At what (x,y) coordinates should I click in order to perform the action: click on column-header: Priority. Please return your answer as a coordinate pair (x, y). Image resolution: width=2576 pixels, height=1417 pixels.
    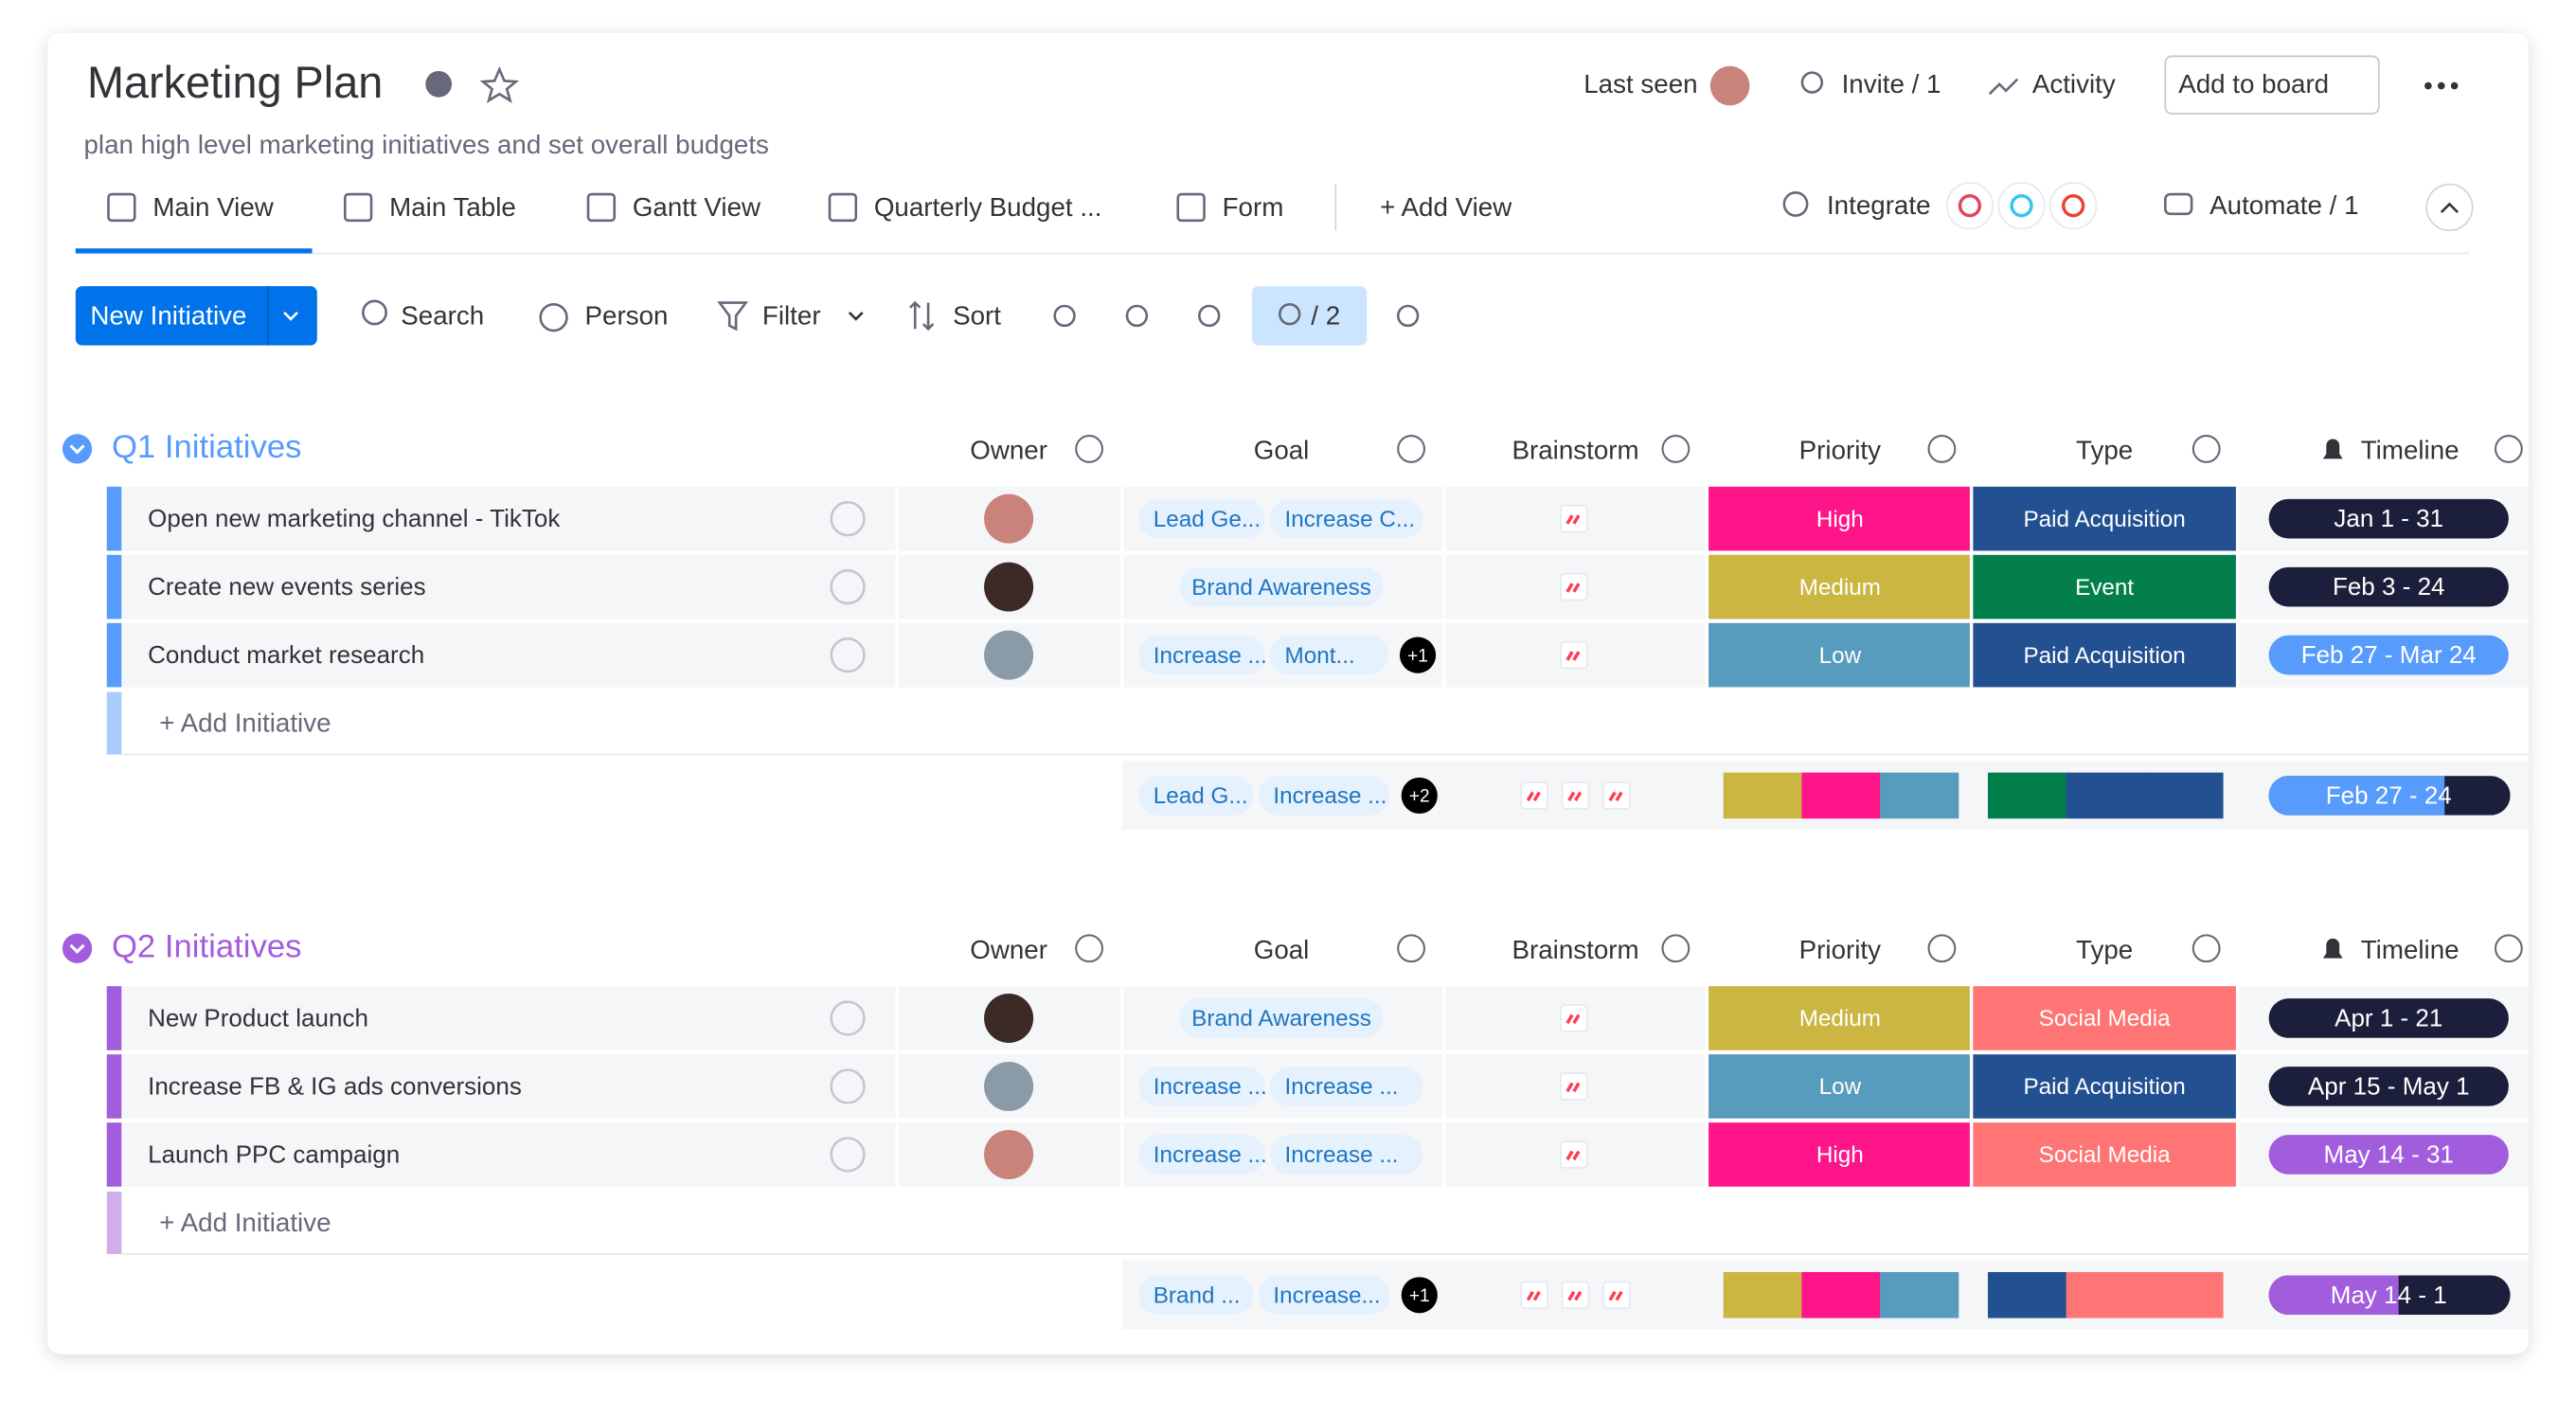
    Looking at the image, I should click on (1840, 450).